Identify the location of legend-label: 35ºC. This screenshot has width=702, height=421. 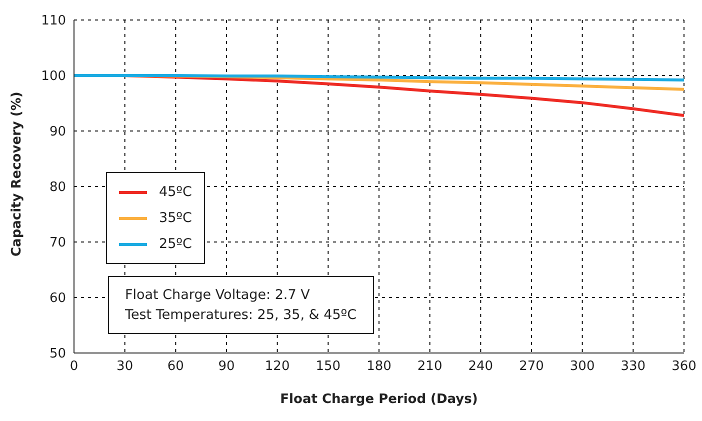
(175, 218).